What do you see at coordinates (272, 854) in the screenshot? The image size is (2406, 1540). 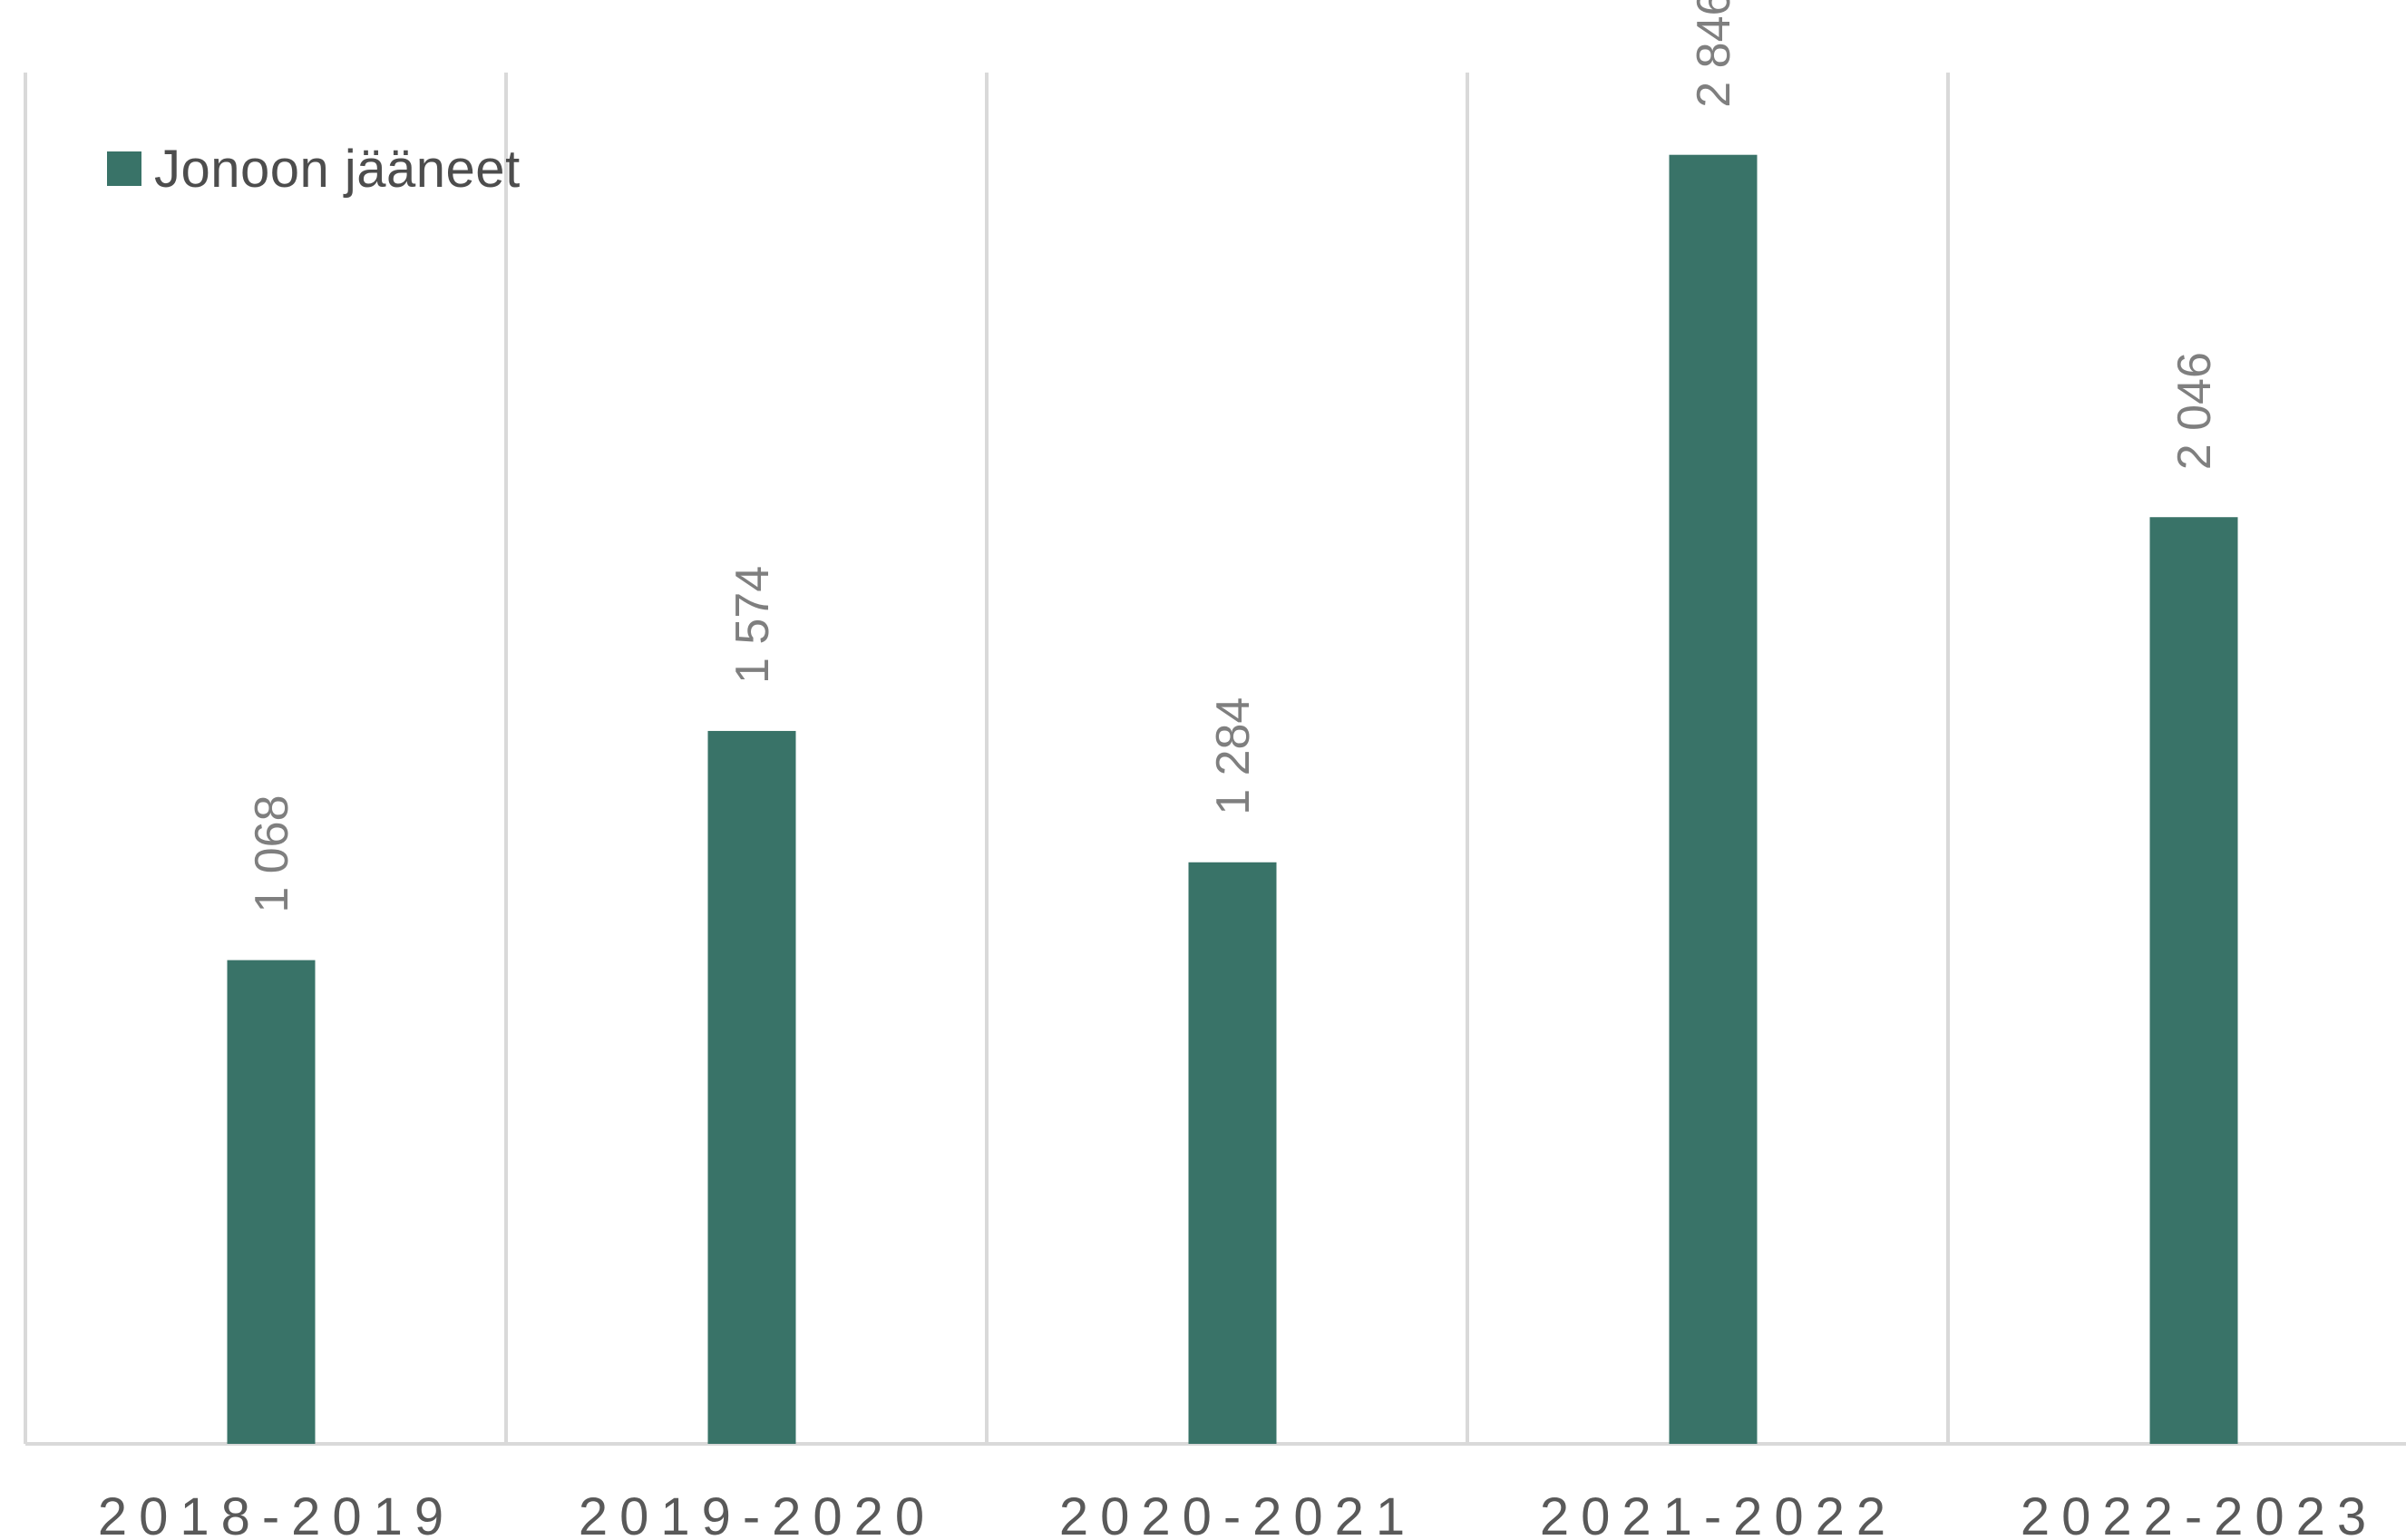 I see `data-label: 1 068` at bounding box center [272, 854].